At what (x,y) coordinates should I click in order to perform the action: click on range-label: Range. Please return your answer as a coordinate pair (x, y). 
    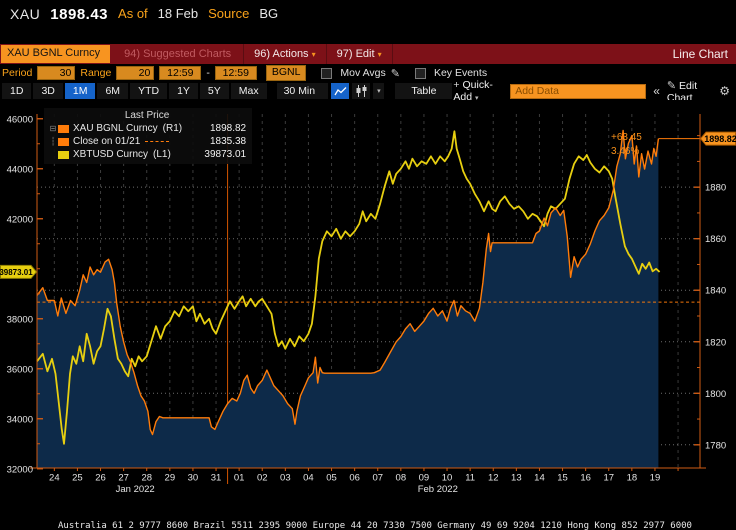
    Looking at the image, I should click on (96, 73).